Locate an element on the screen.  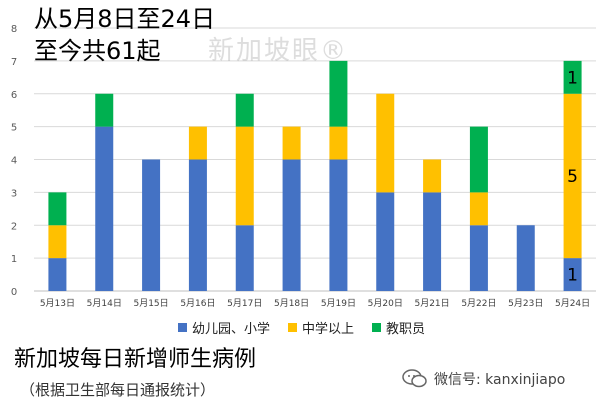
footer-subtitle: （根据卫生部每日通报统计） is located at coordinates (118, 390).